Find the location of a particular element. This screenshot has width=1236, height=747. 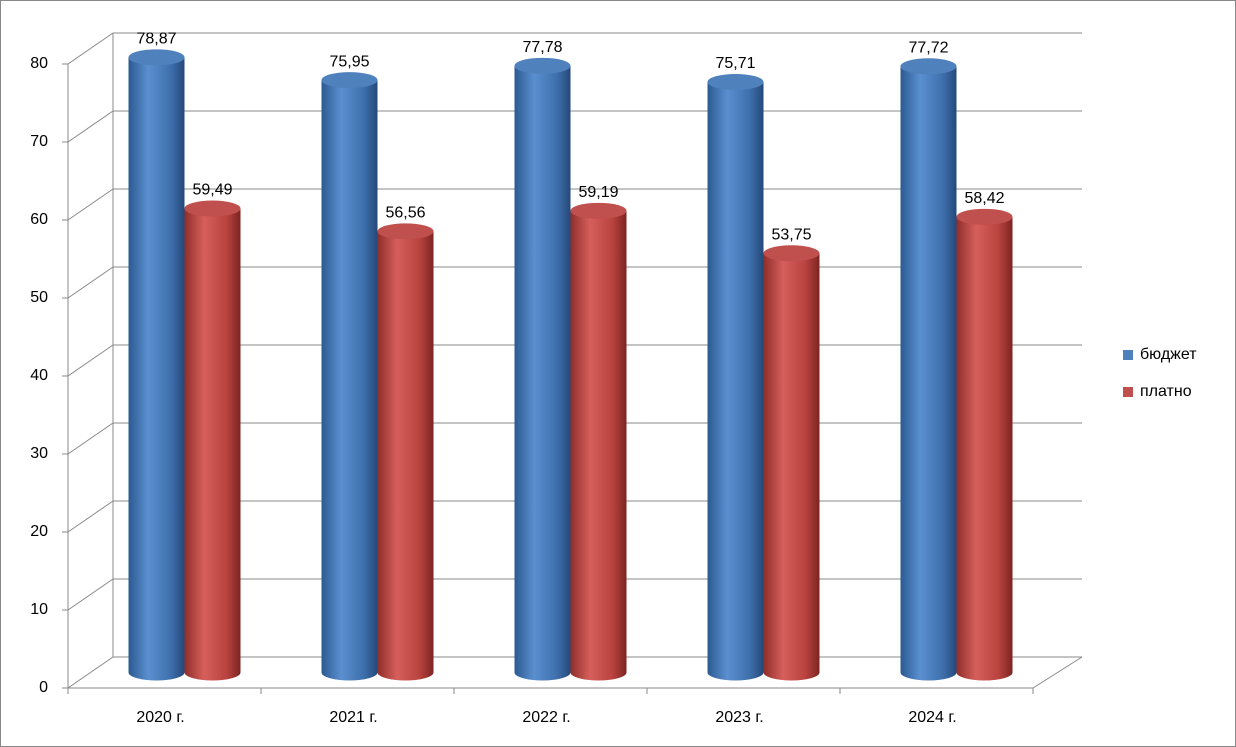

legend-label: бюджет is located at coordinates (1168, 354).